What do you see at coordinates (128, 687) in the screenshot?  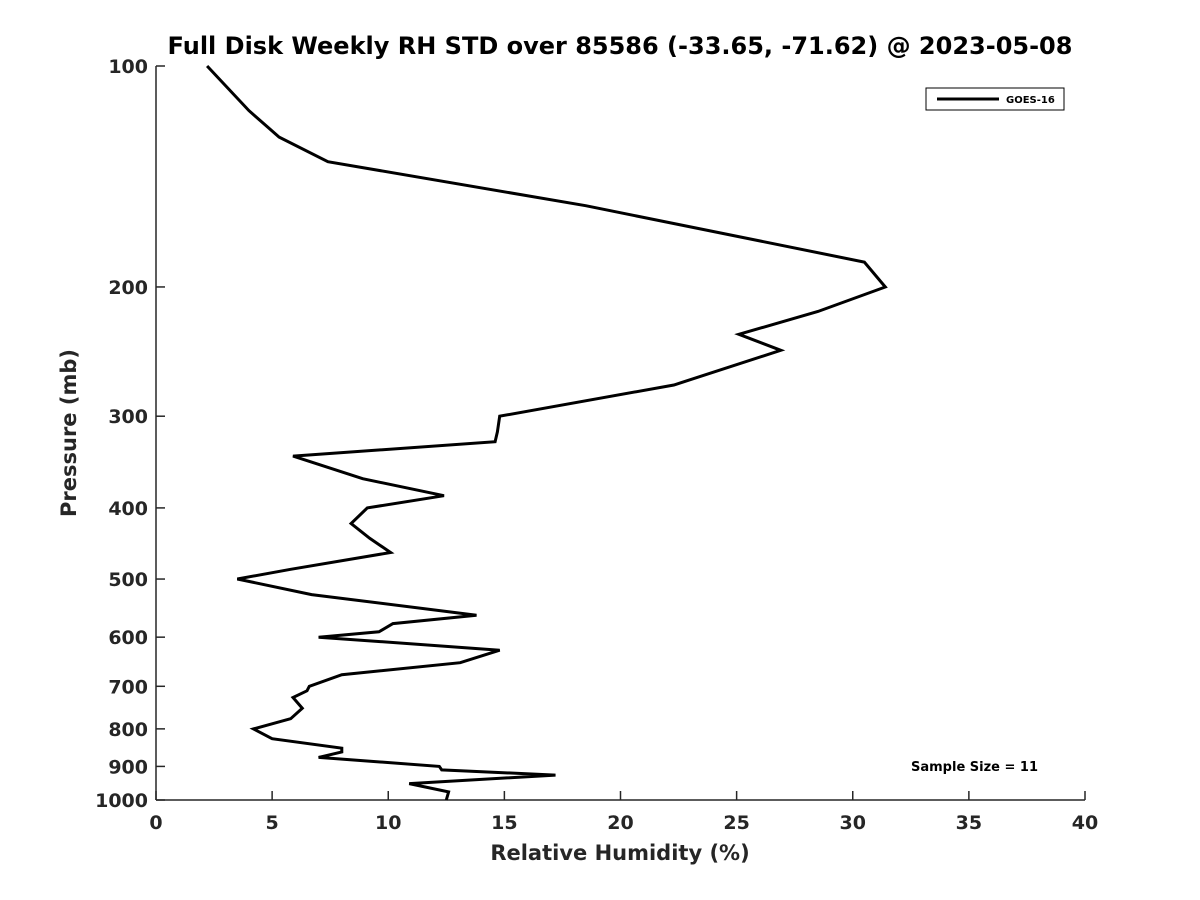 I see `y-tick-label: 700` at bounding box center [128, 687].